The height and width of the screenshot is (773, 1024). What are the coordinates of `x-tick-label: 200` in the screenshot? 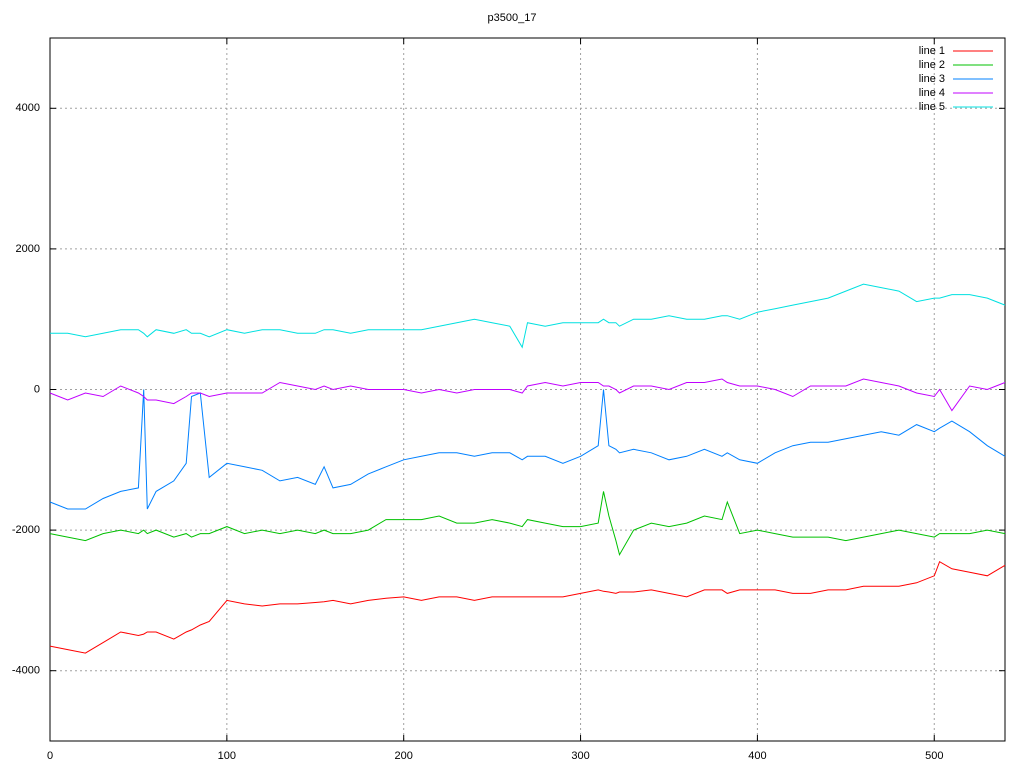 It's located at (404, 756).